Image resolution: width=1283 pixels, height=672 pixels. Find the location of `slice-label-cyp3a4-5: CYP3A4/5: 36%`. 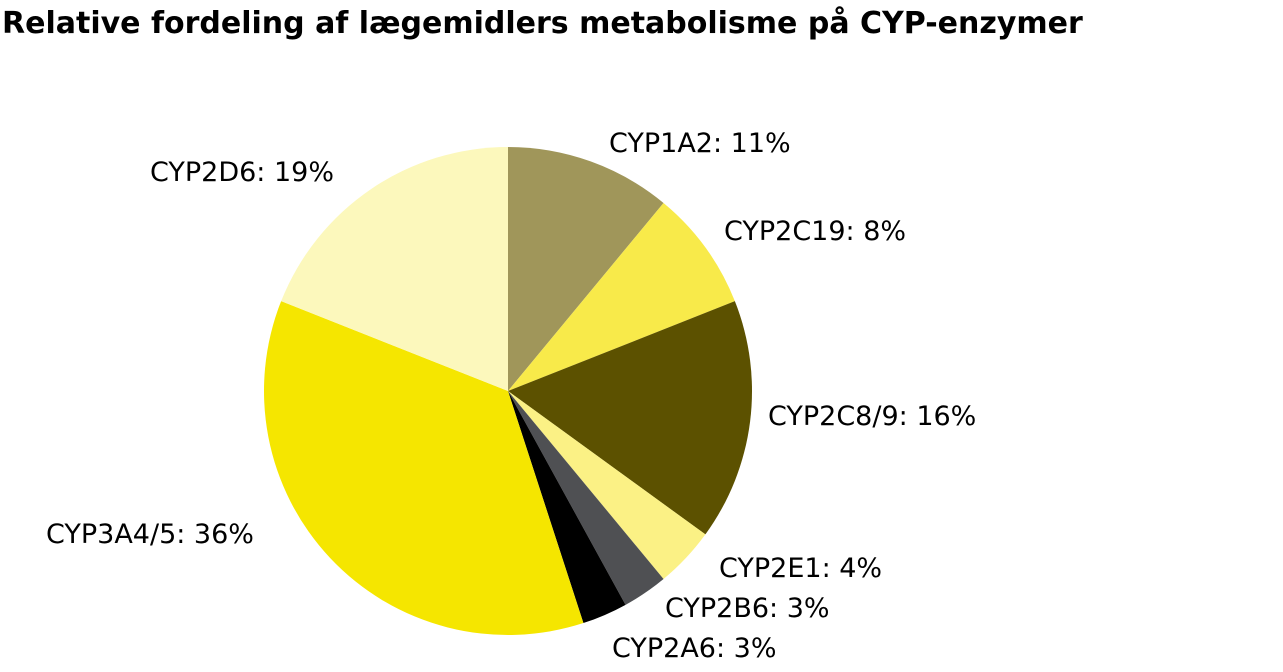

slice-label-cyp3a4-5: CYP3A4/5: 36% is located at coordinates (150, 534).